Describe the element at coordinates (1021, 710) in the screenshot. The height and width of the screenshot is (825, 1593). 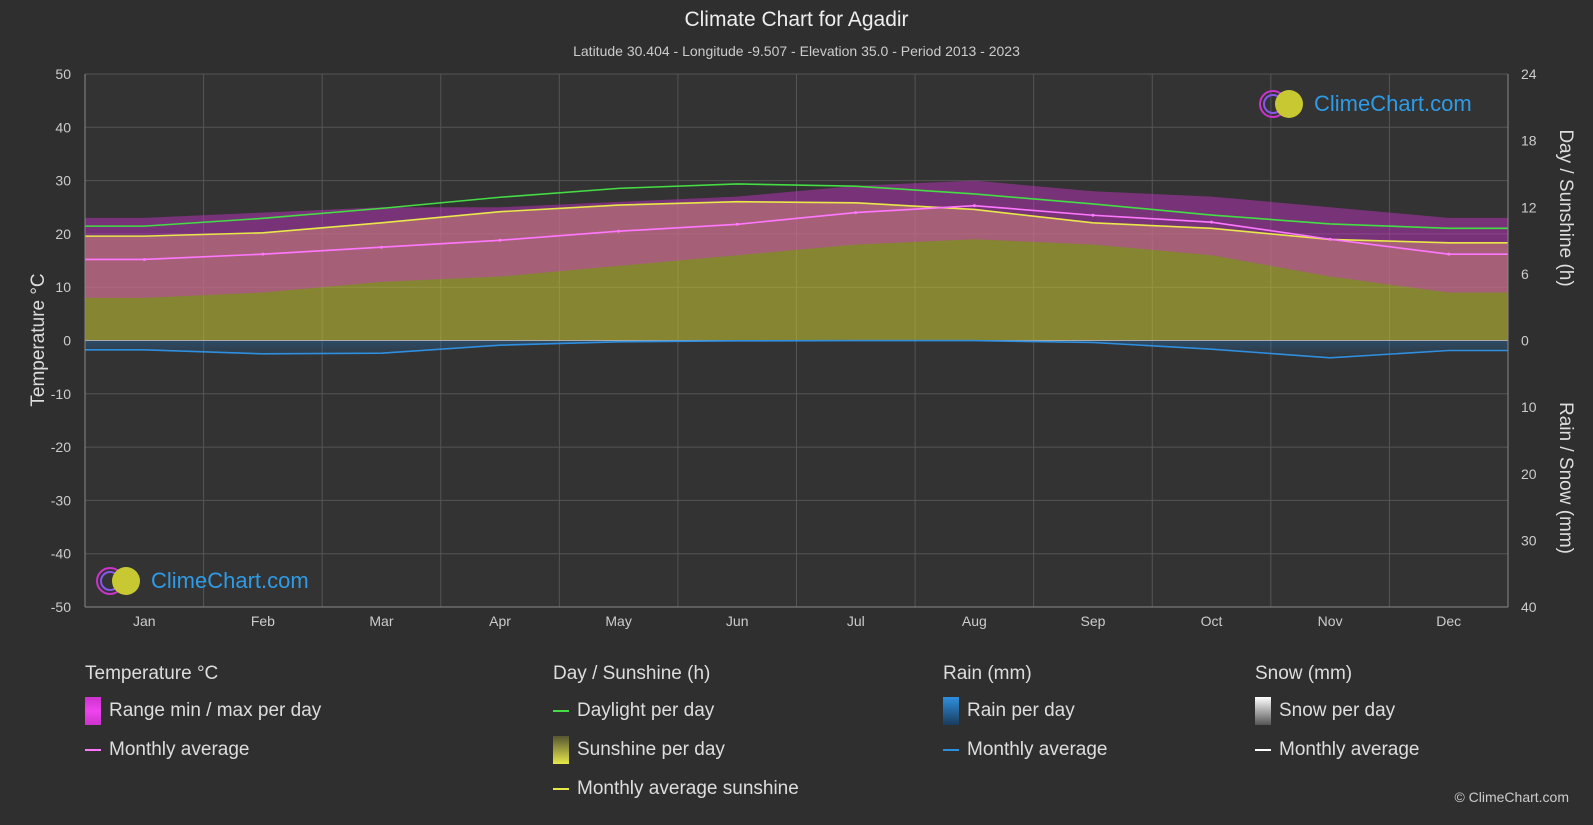
I see `legend-label: Rain per day` at that location.